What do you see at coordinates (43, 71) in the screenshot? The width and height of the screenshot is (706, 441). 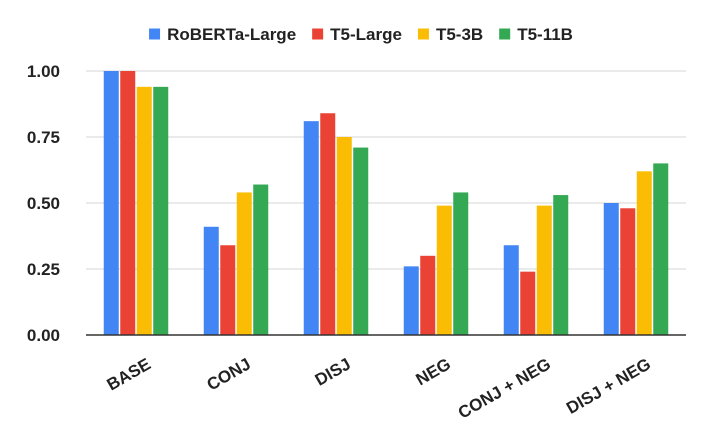 I see `y-tick-label: 1.00` at bounding box center [43, 71].